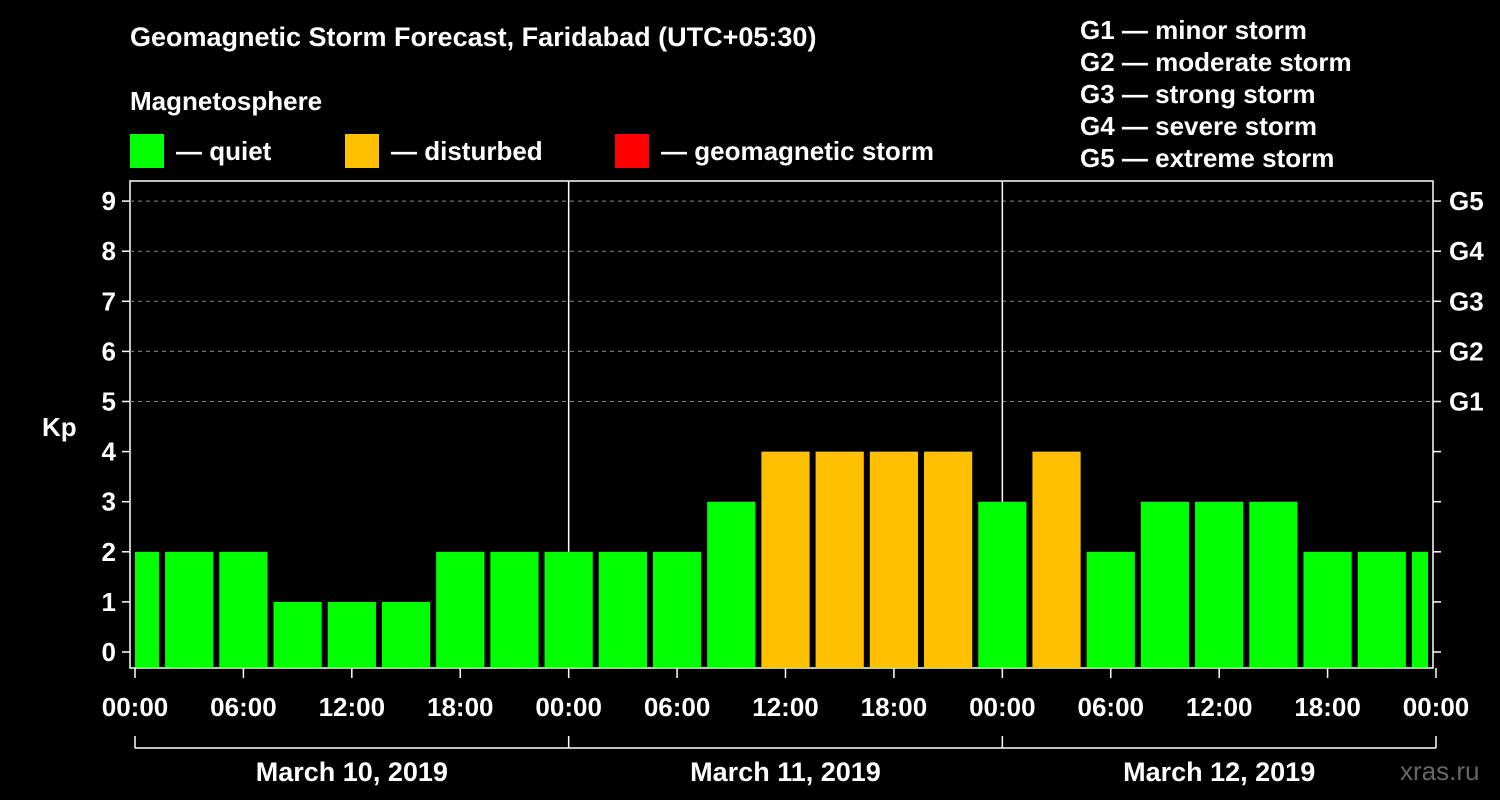  What do you see at coordinates (1198, 94) in the screenshot?
I see `storm-scale-g3: G3 — strong storm` at bounding box center [1198, 94].